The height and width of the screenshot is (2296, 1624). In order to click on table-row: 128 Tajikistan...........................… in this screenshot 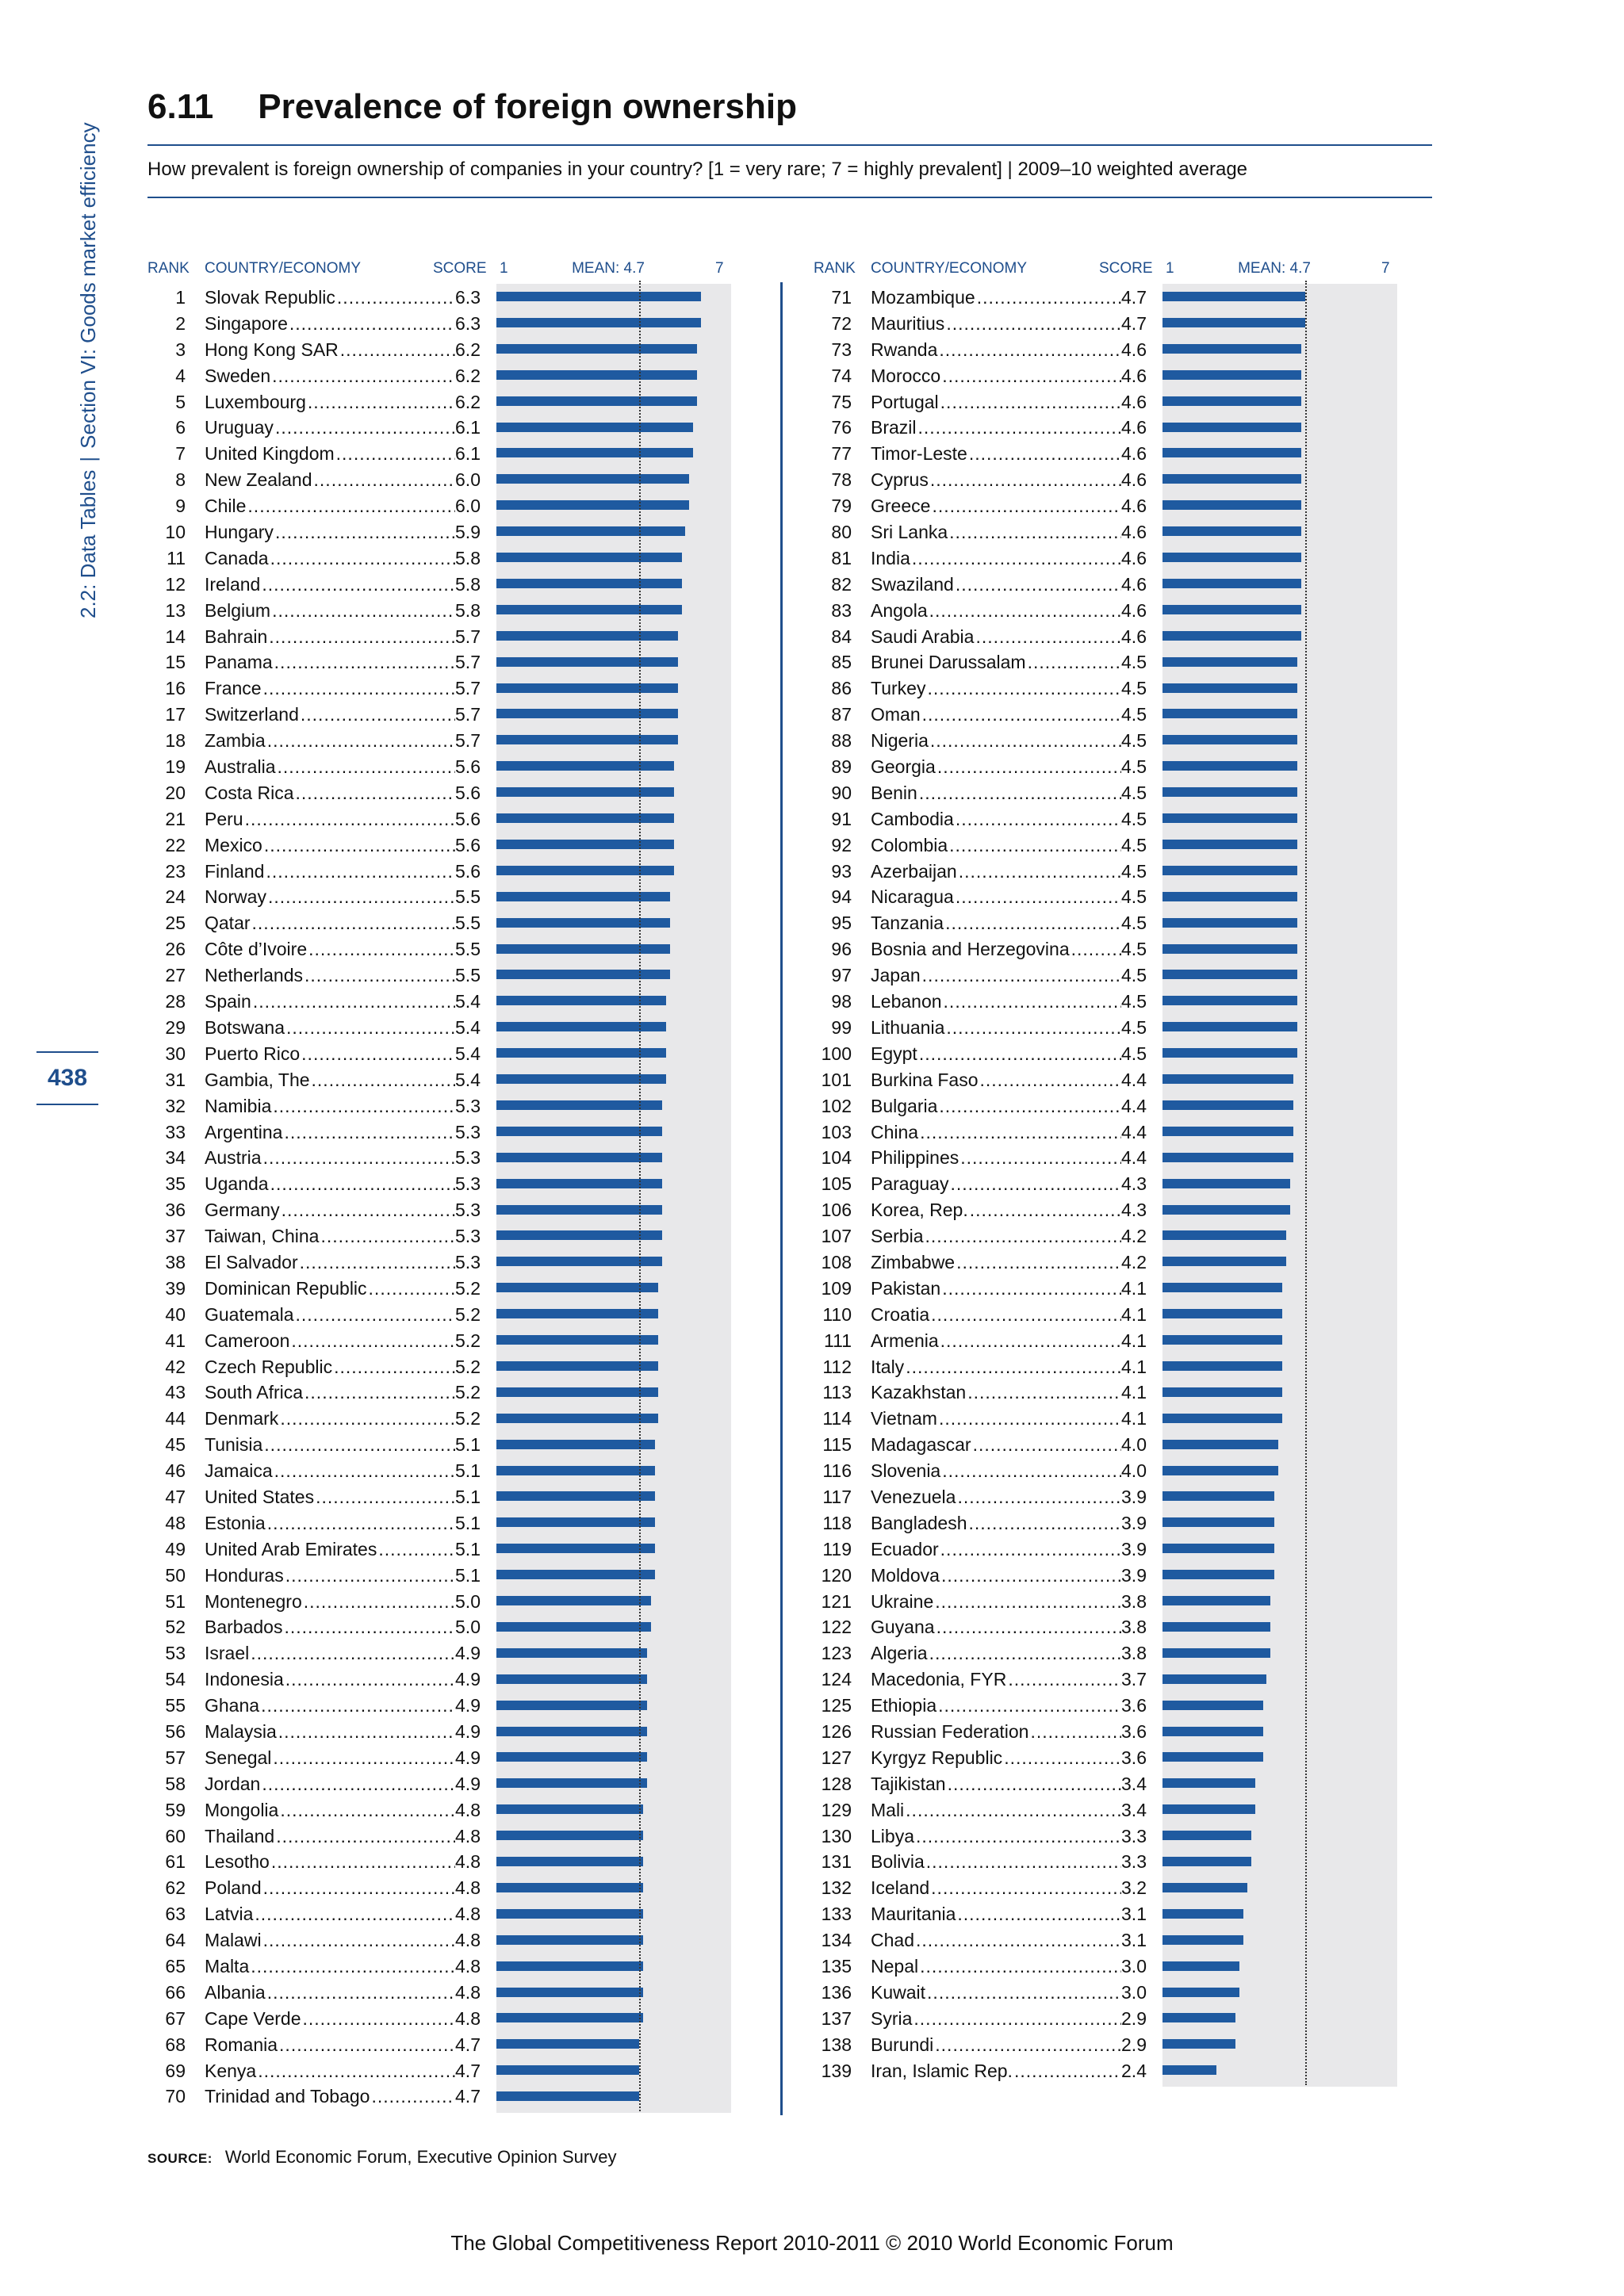, I will do `click(1107, 1784)`.